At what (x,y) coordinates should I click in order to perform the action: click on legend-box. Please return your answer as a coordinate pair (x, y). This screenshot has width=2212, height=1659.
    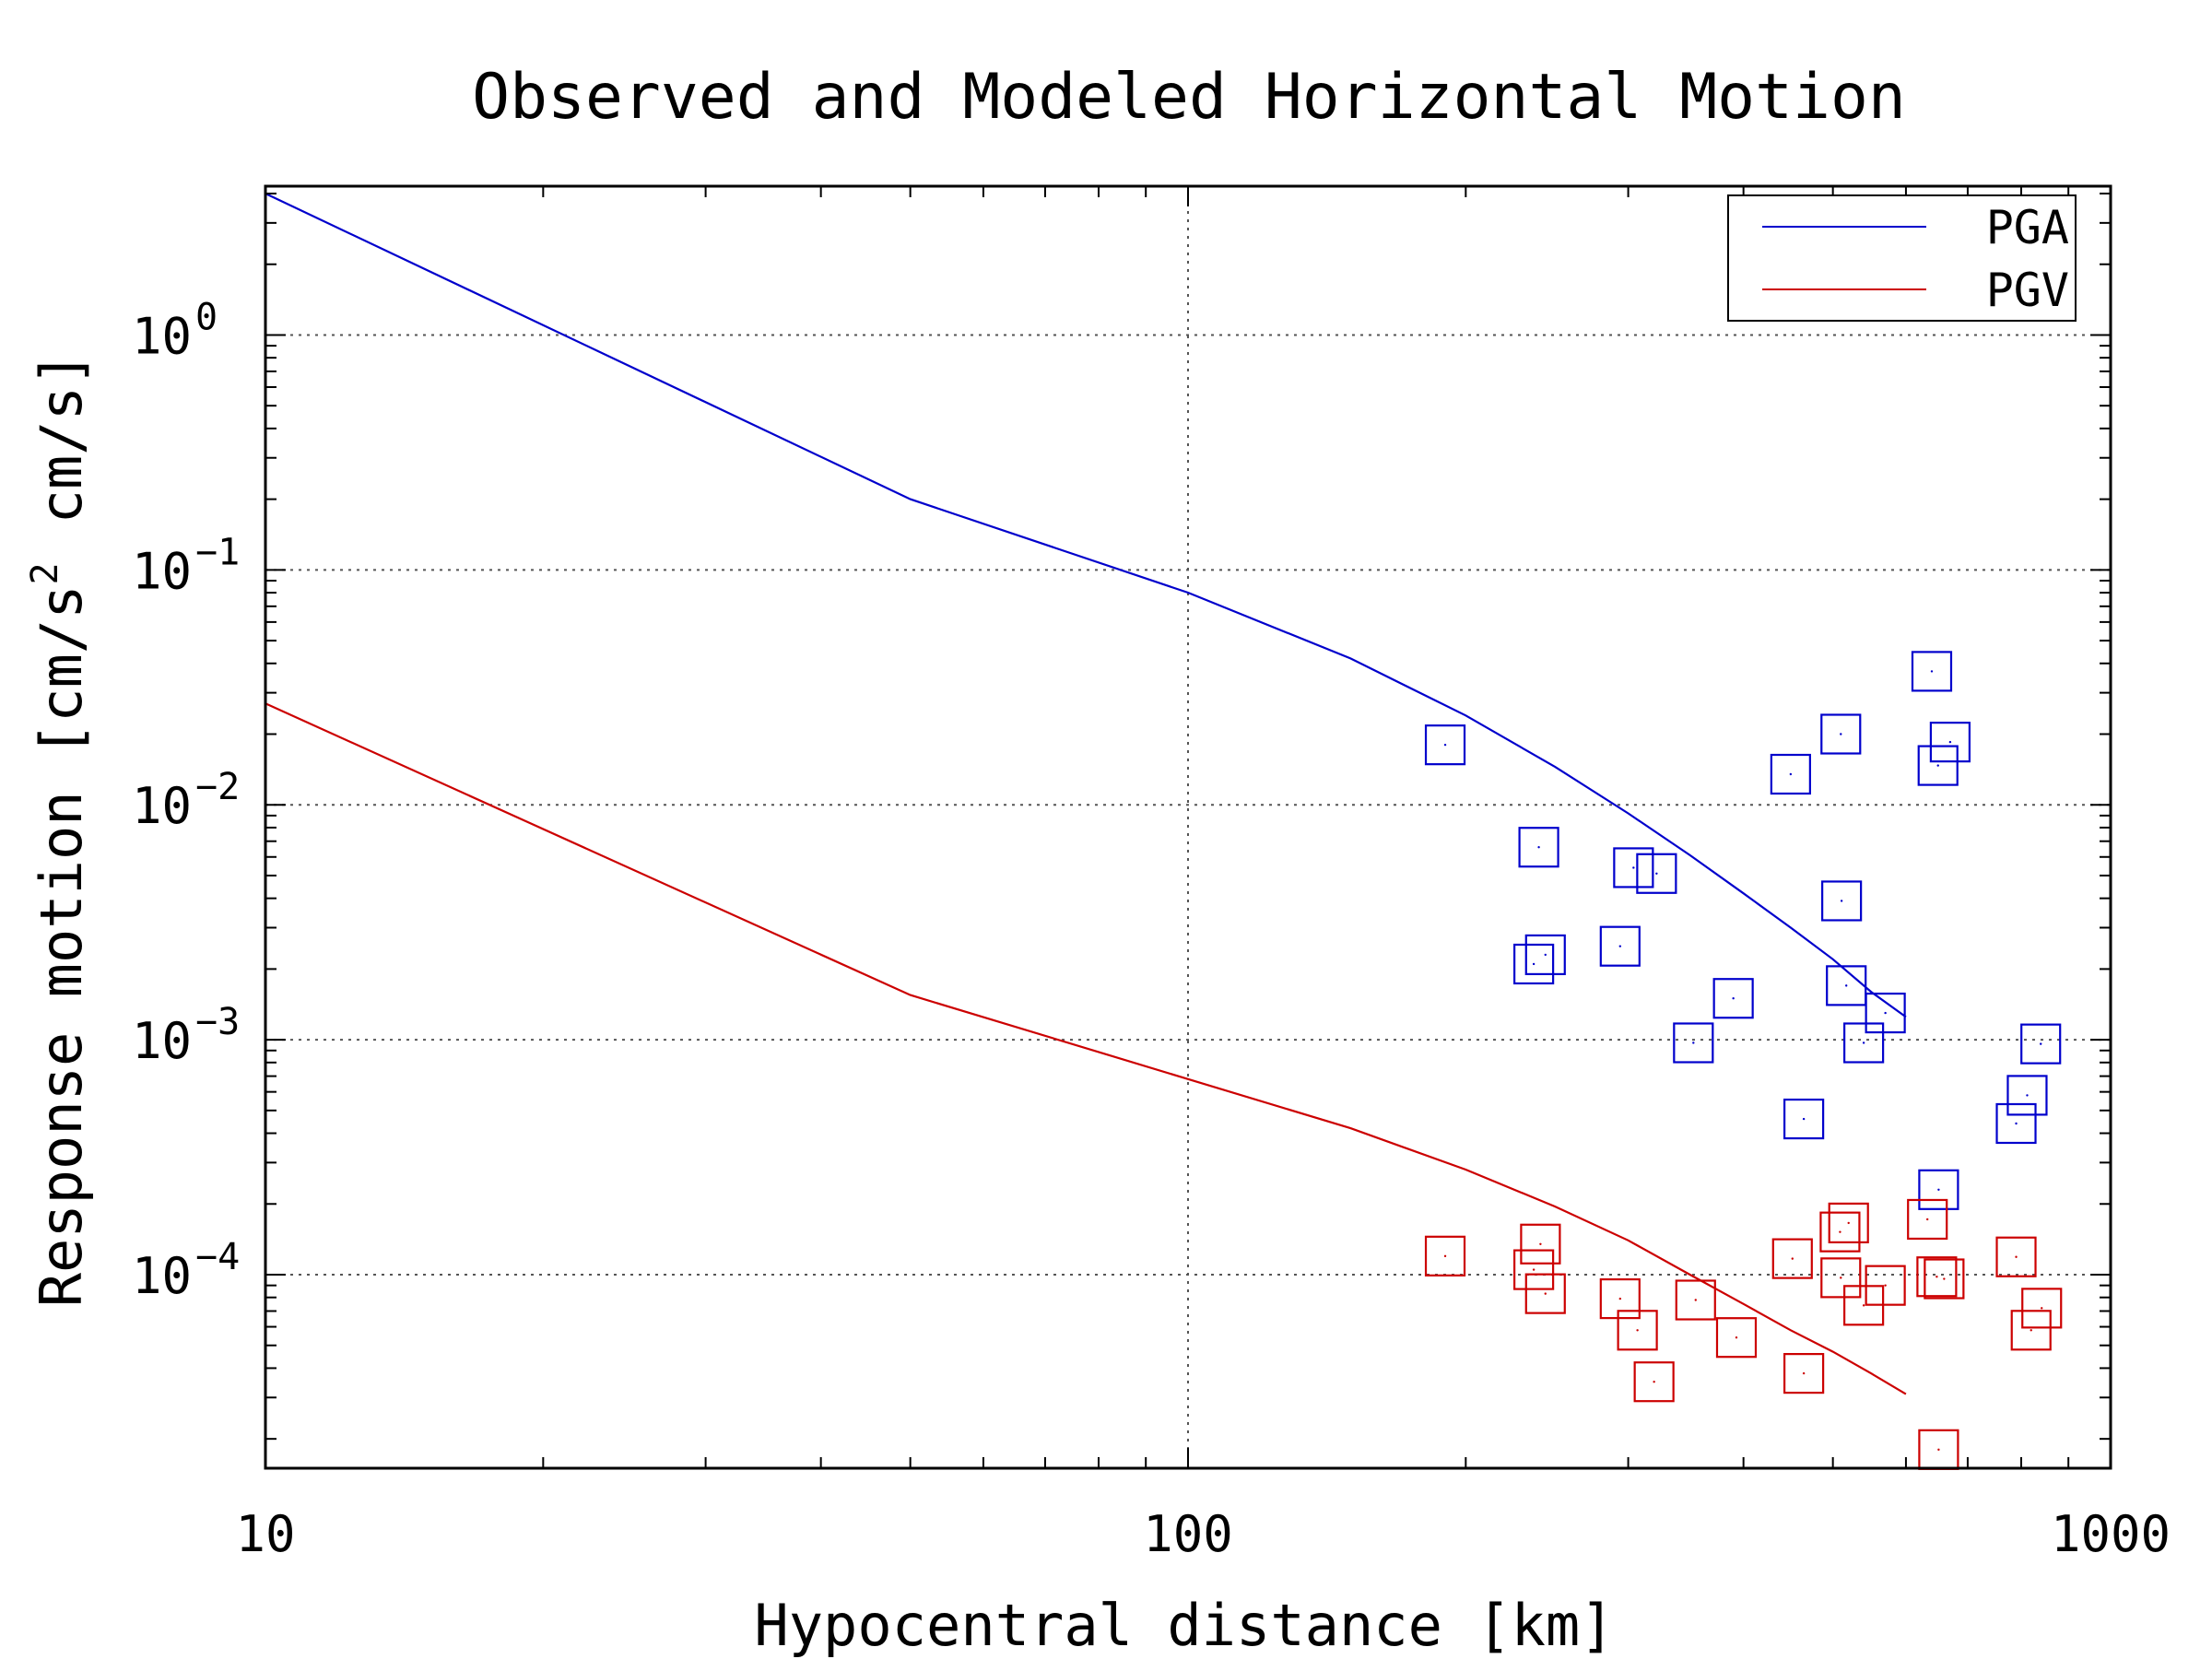
    Looking at the image, I should click on (1902, 258).